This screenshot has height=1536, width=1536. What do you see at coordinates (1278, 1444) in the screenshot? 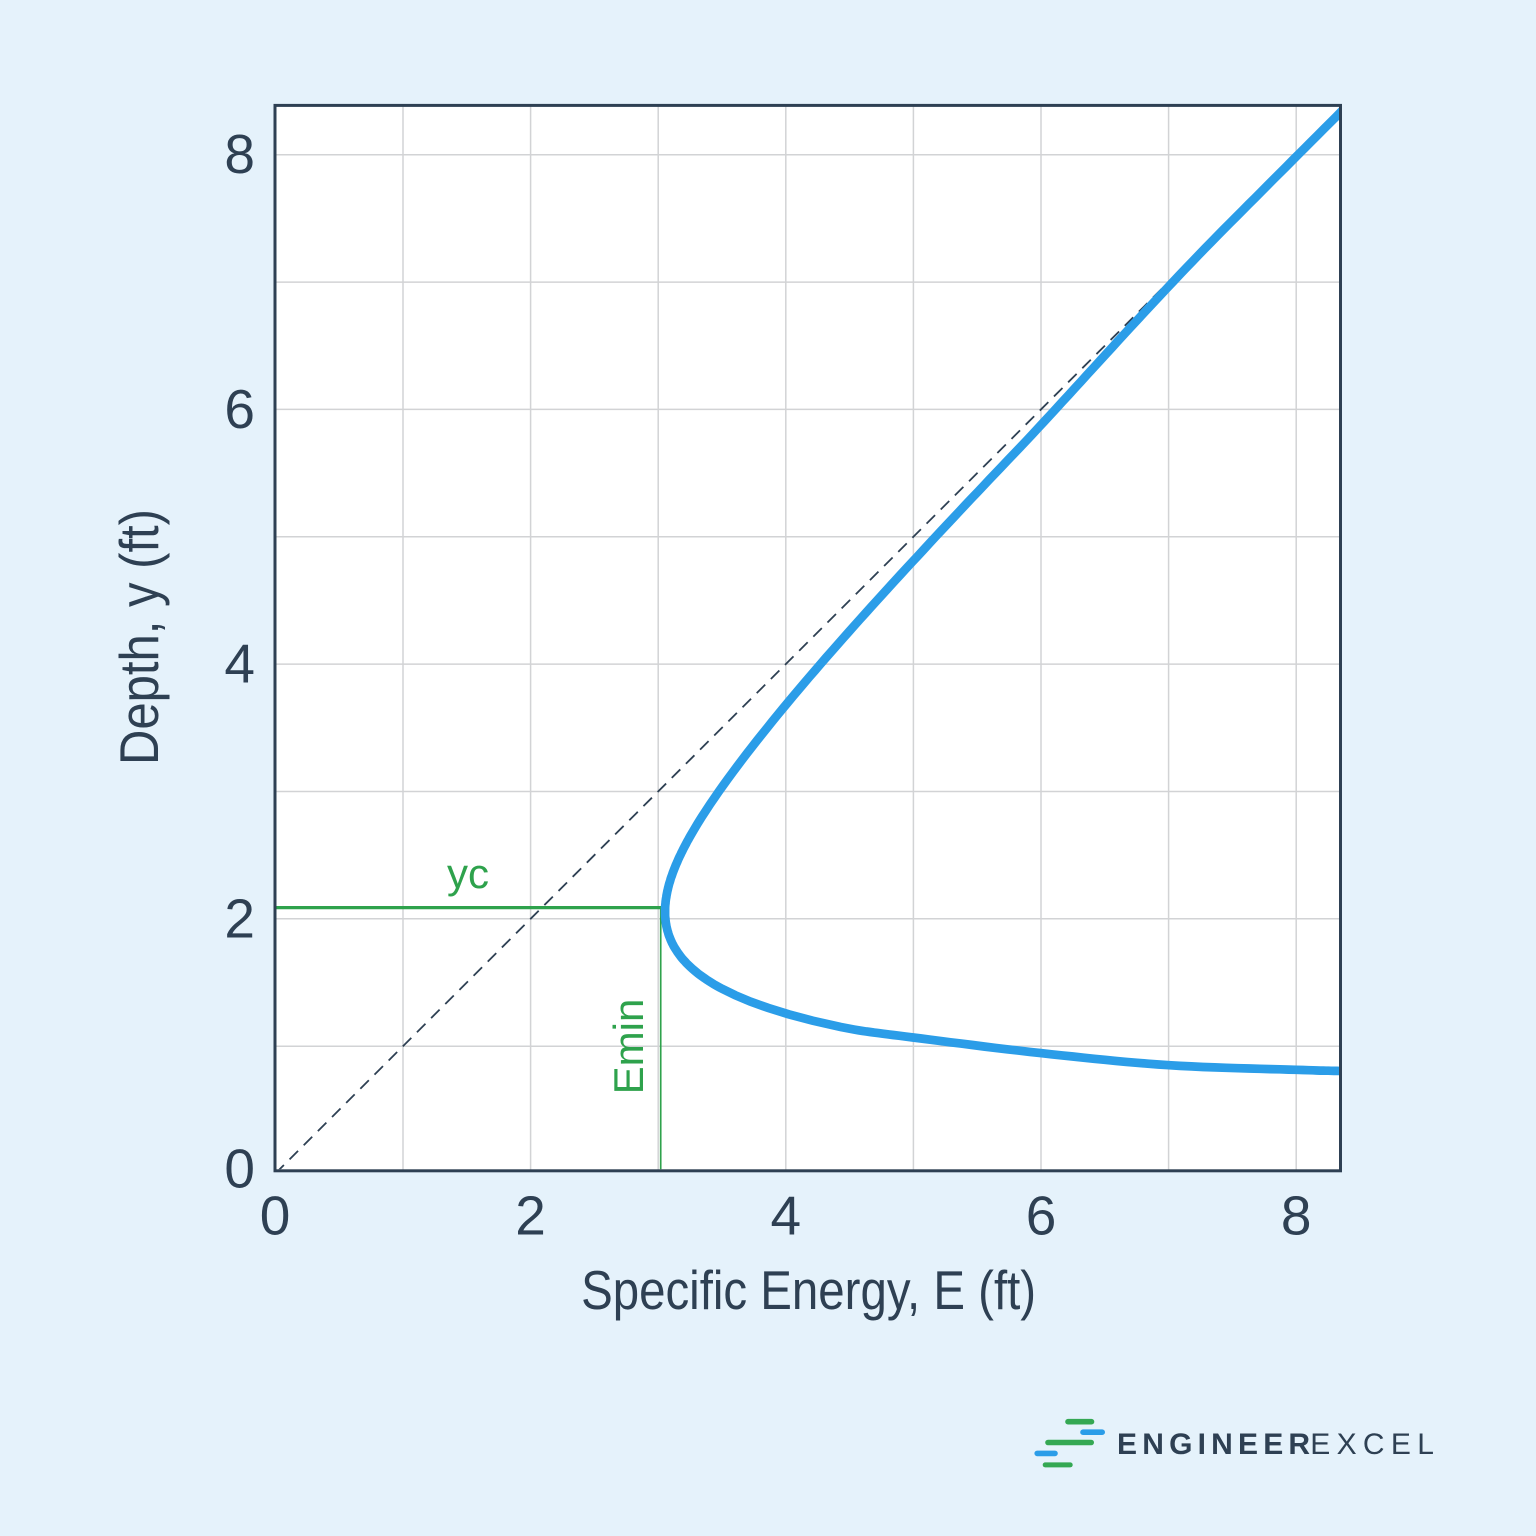
I see `svg-text: ENGINEEREXCEL` at bounding box center [1278, 1444].